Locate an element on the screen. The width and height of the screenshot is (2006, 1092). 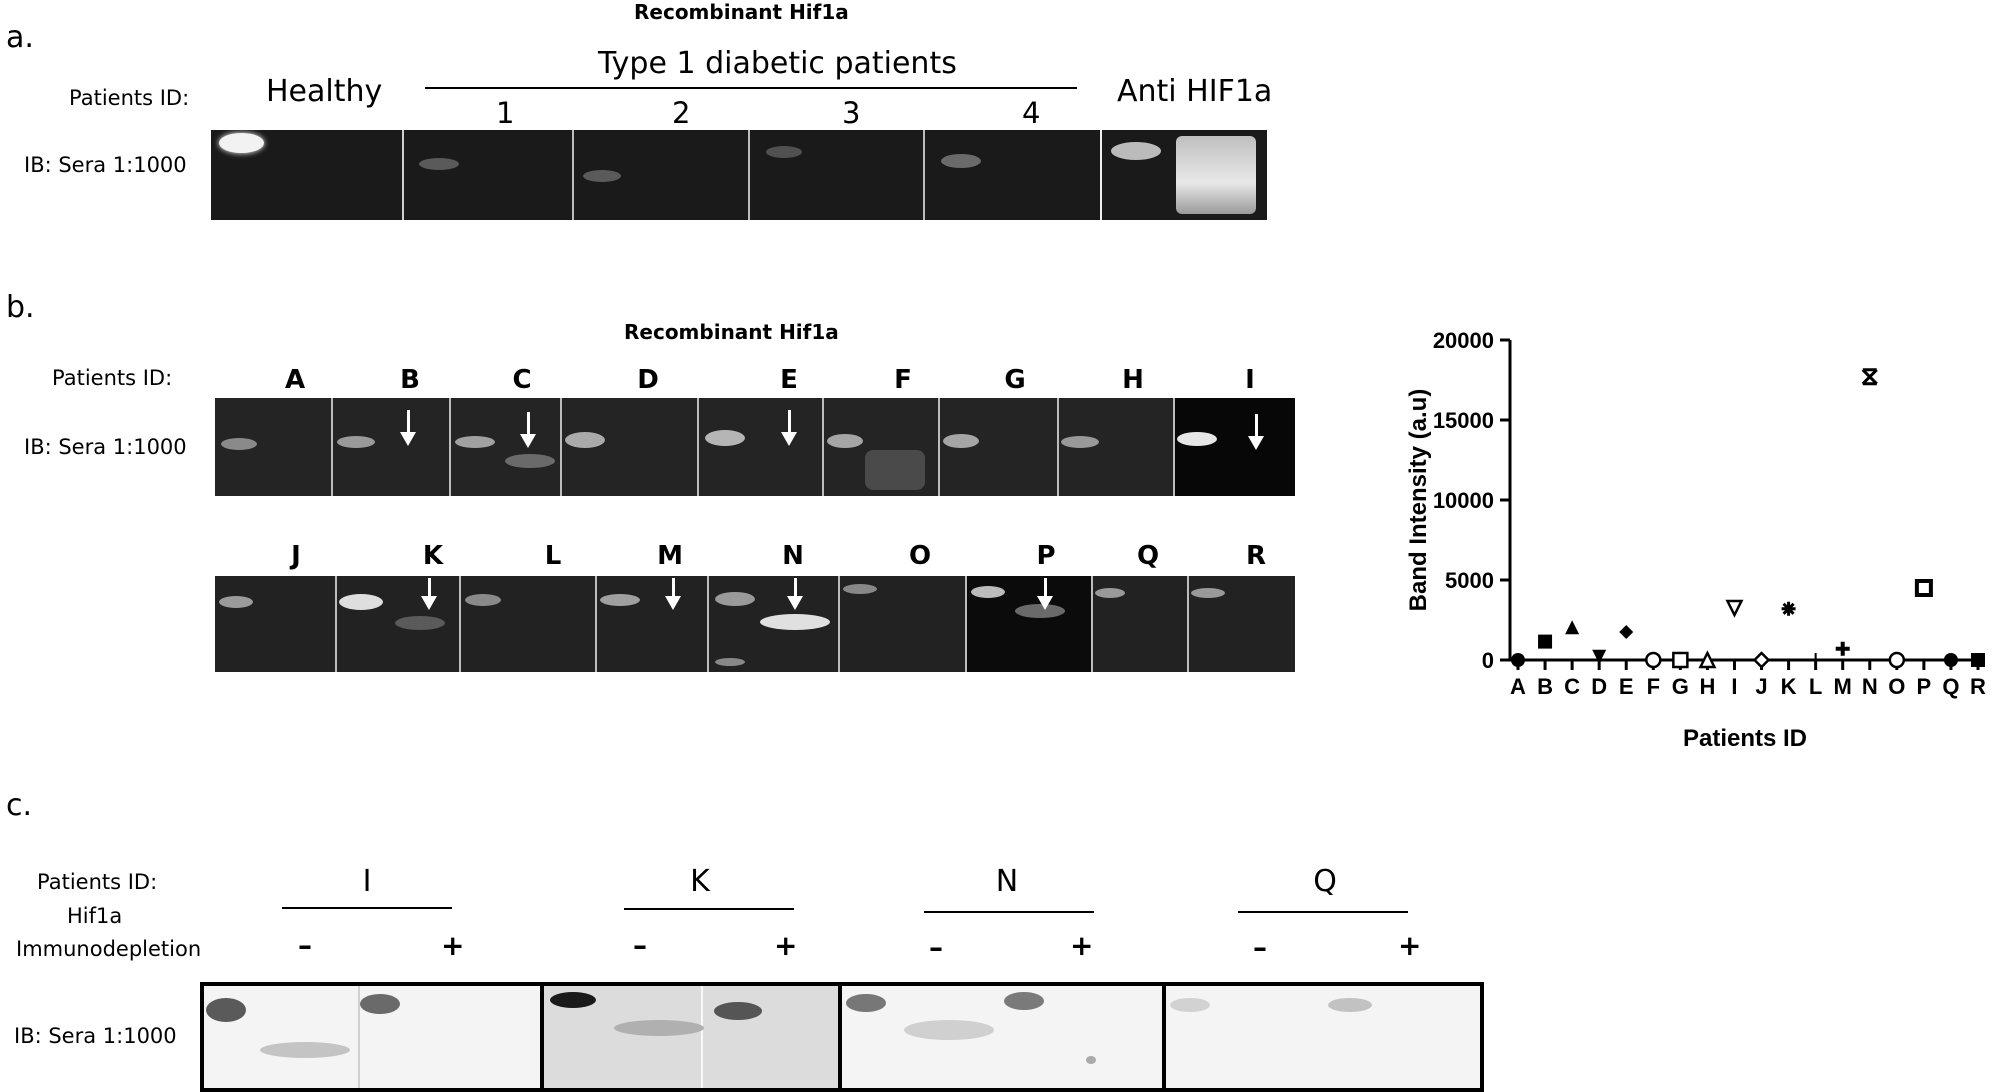
patient-letter: N is located at coordinates (1007, 881).